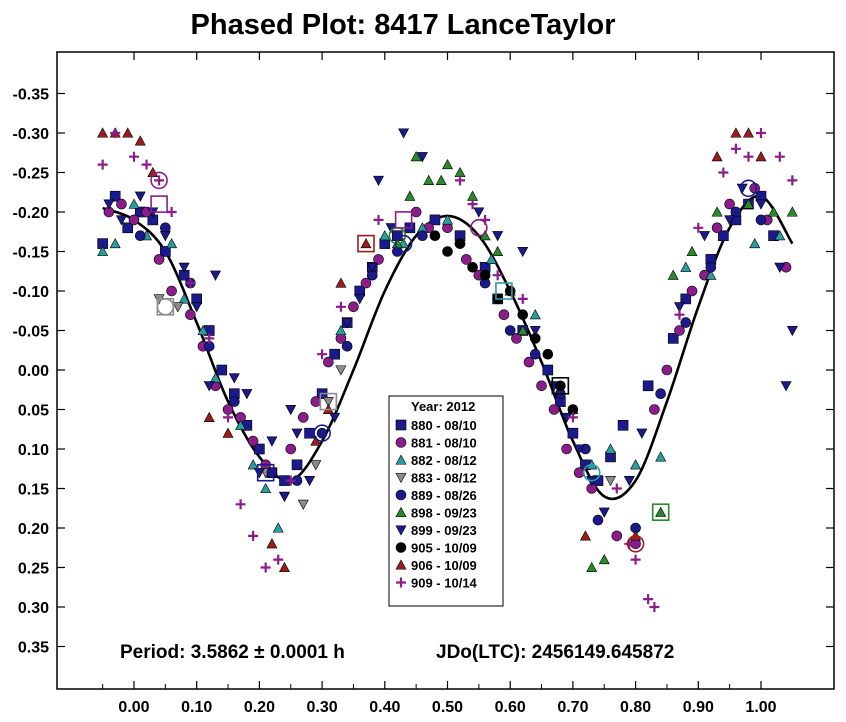 This screenshot has height=722, width=846. Describe the element at coordinates (401, 495) in the screenshot. I see `legend-marker` at that location.